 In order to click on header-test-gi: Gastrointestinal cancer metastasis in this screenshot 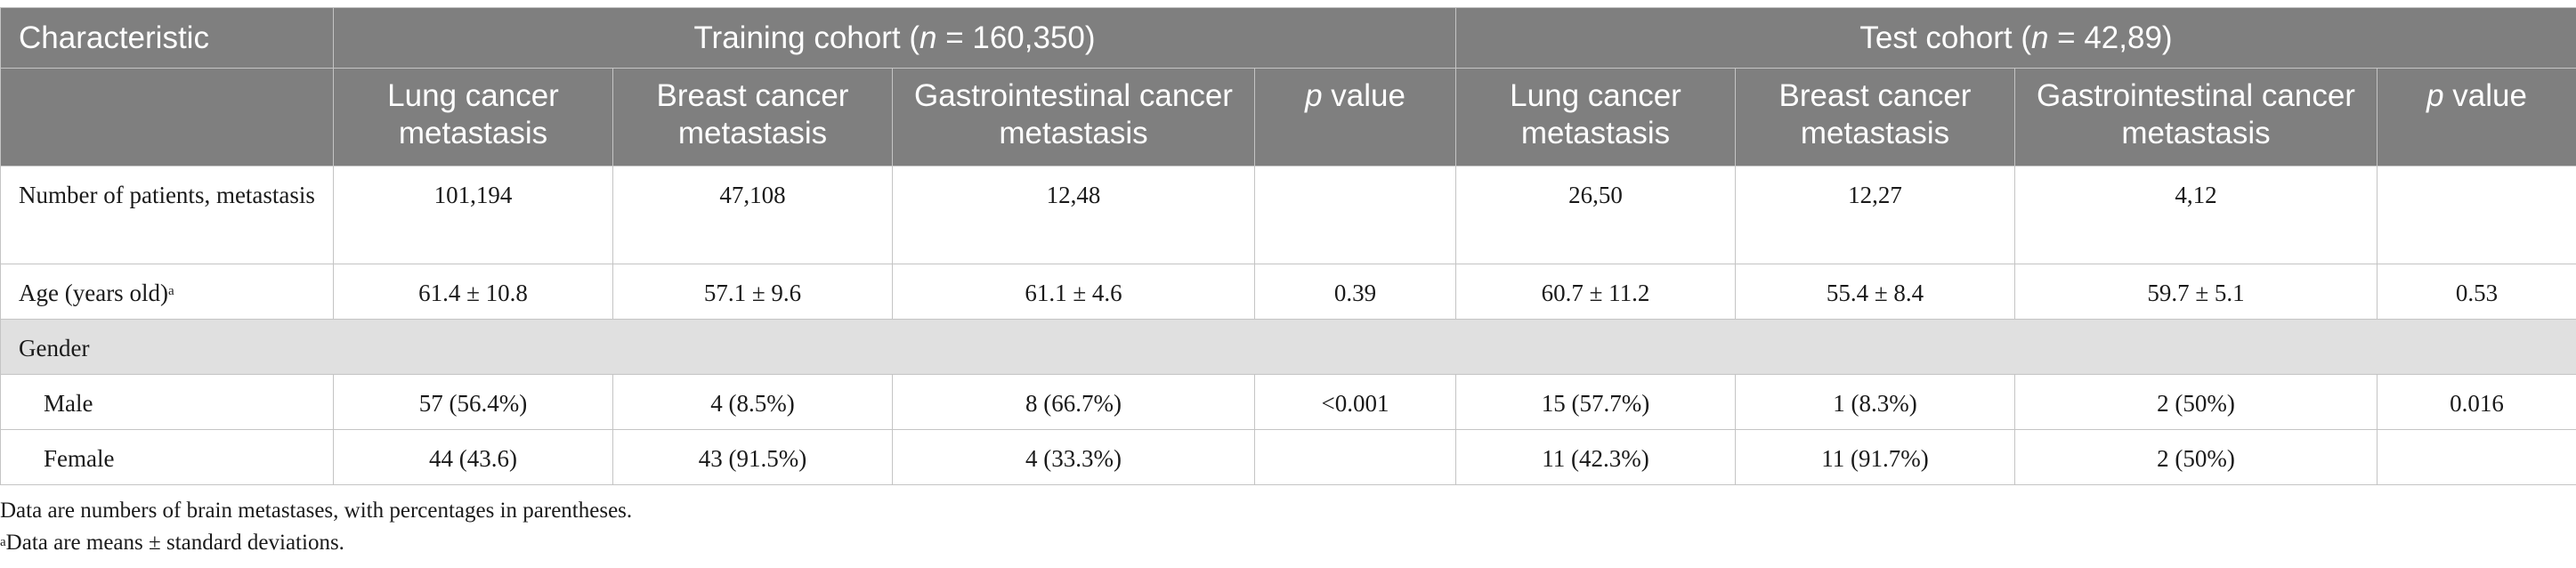, I will do `click(2196, 117)`.